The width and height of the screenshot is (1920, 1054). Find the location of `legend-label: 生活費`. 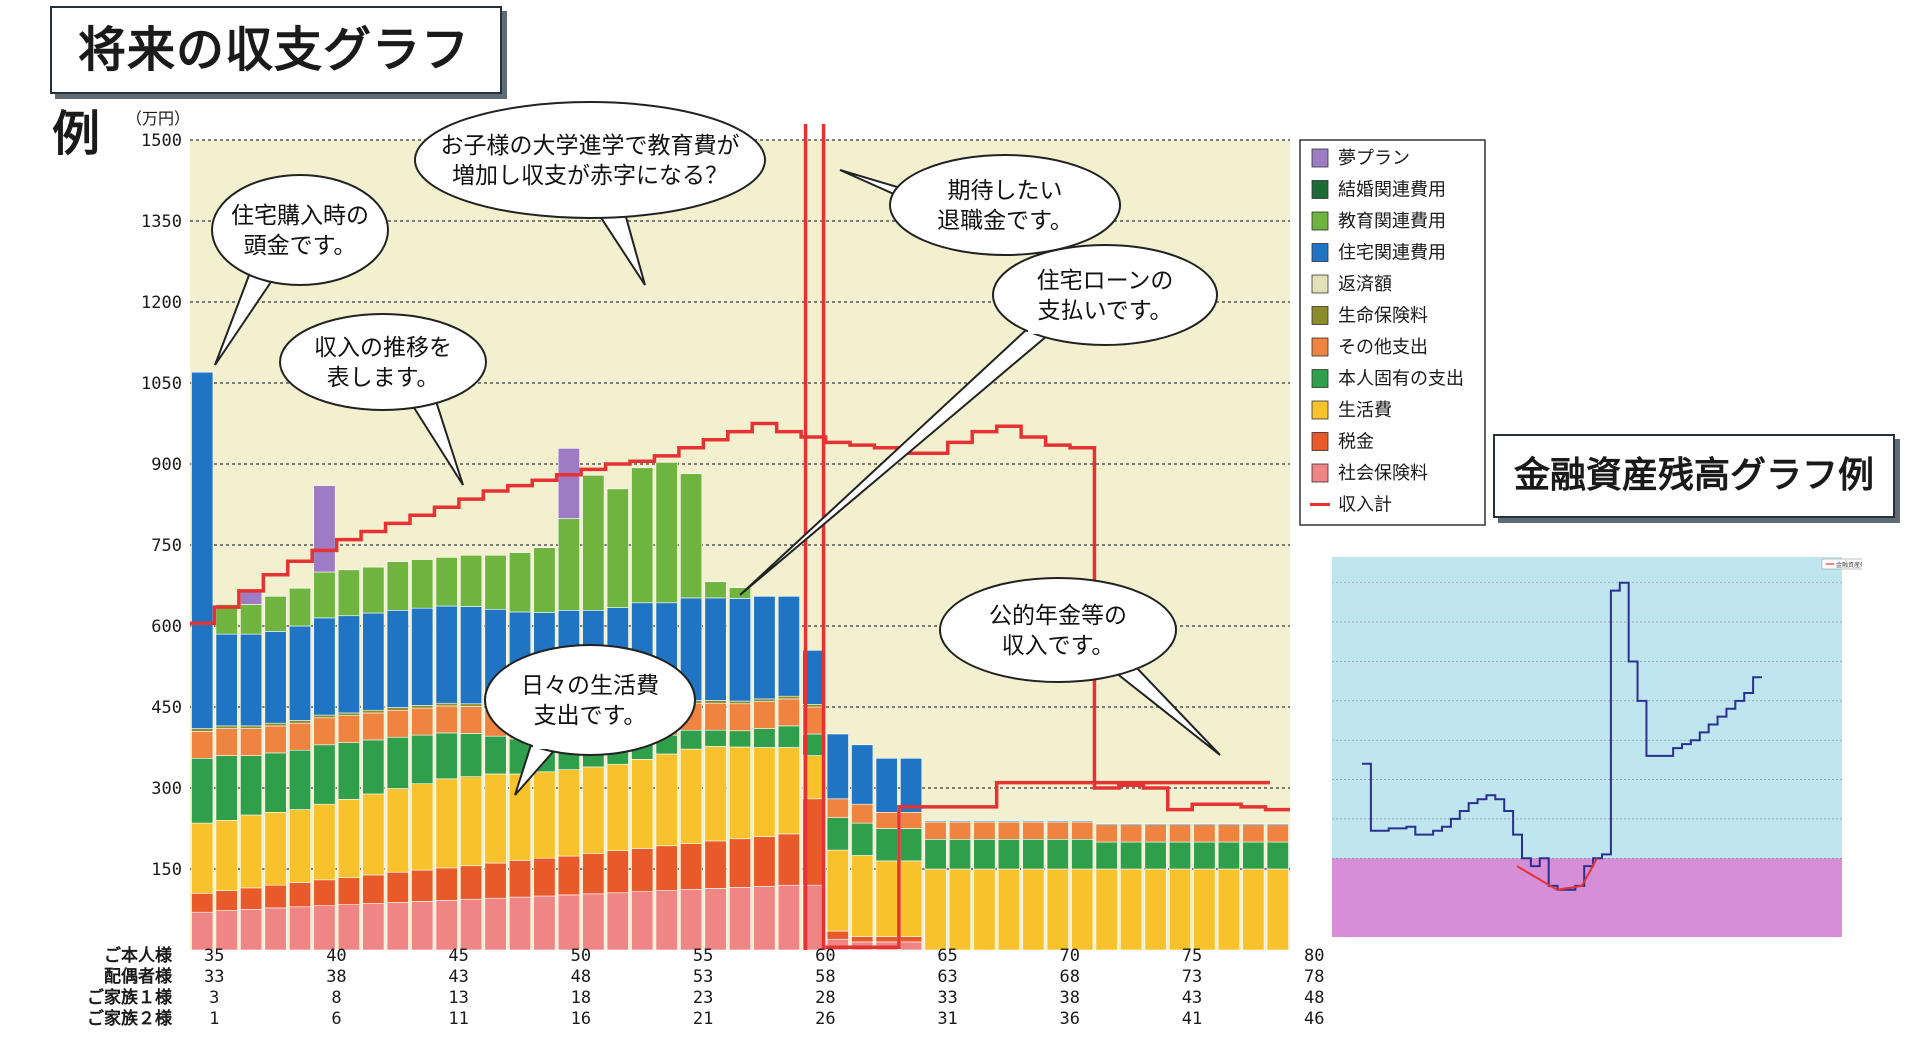

legend-label: 生活費 is located at coordinates (1365, 410).